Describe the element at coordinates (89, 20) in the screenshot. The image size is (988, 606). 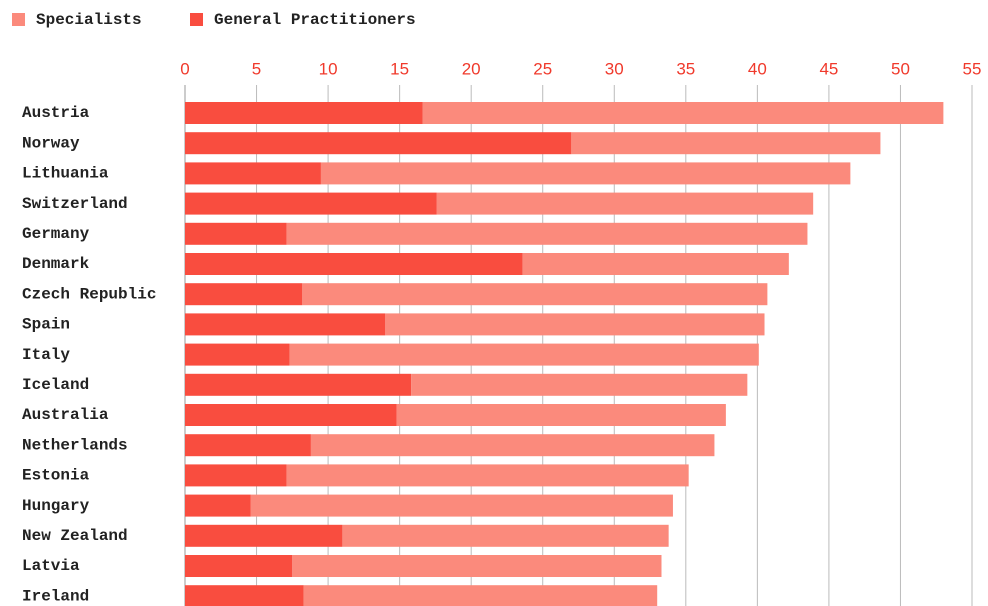
I see `legend-label: Specialists` at that location.